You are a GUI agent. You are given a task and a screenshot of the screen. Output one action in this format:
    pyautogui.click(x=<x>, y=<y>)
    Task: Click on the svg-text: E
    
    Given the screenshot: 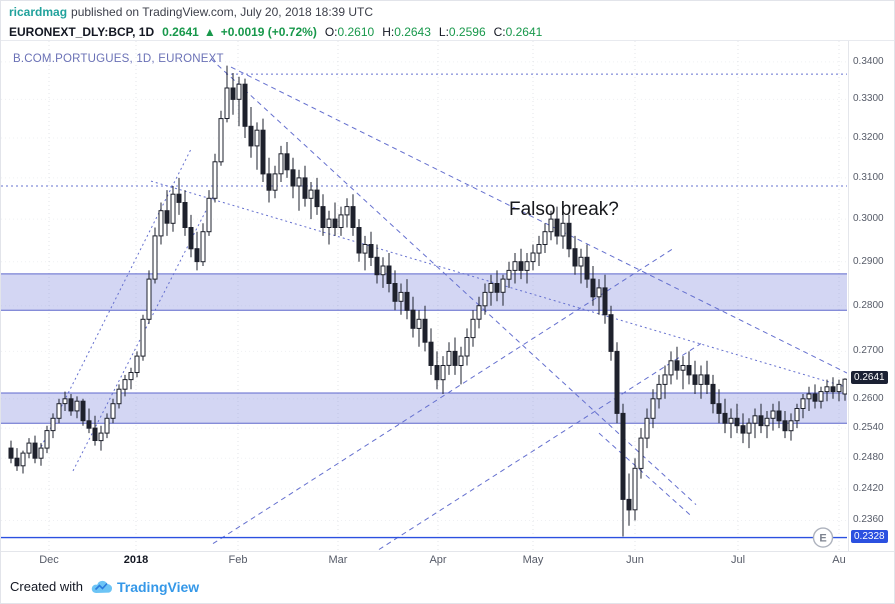 What is the action you would take?
    pyautogui.click(x=822, y=539)
    